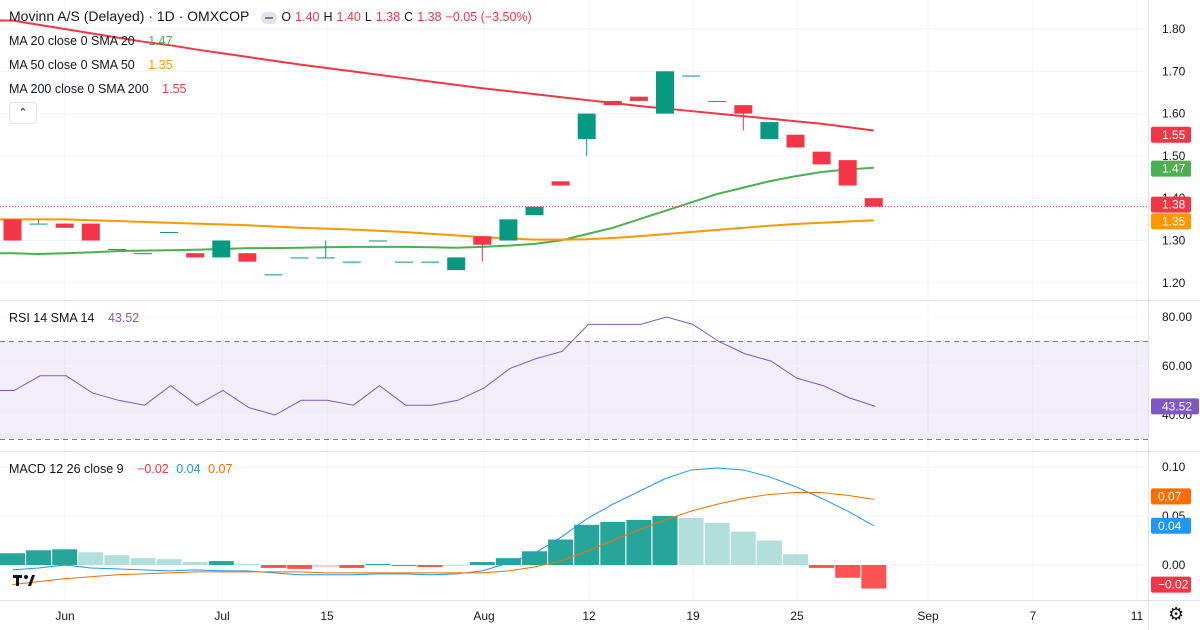 This screenshot has width=1200, height=630. I want to click on ma200-value: 1.55, so click(174, 89).